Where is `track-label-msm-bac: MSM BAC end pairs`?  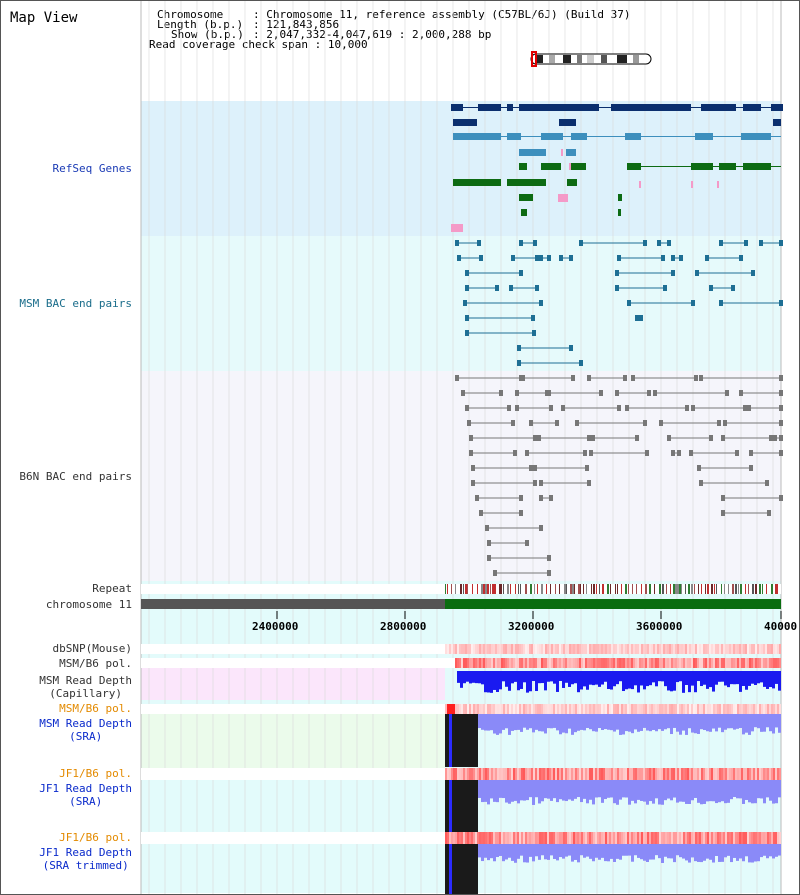
track-label-msm-bac: MSM BAC end pairs is located at coordinates (75, 303).